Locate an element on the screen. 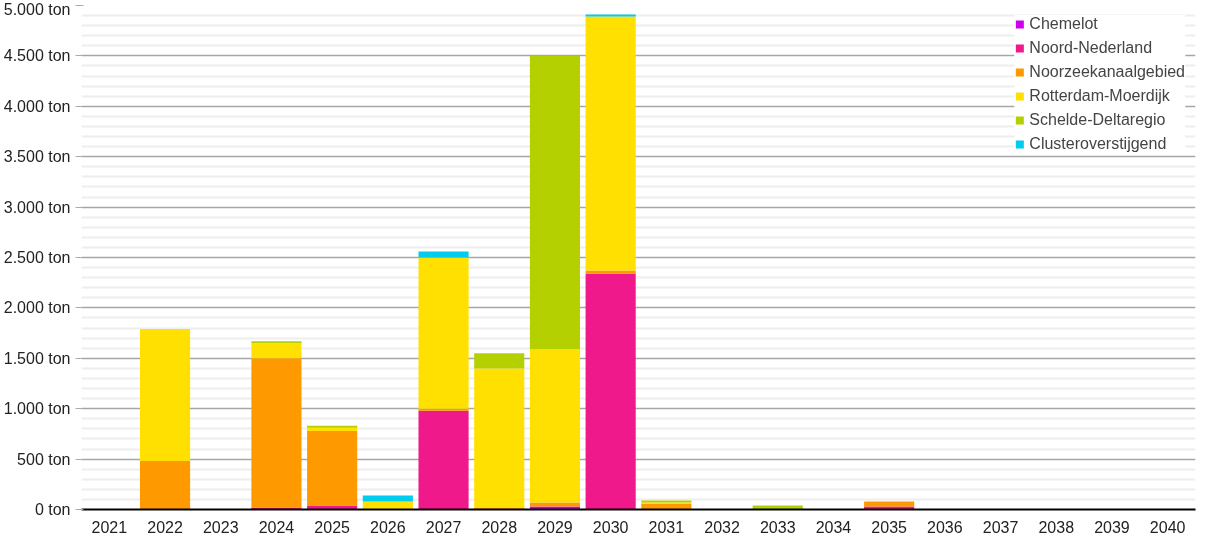 The image size is (1208, 541). x-tick-label: 2036 is located at coordinates (945, 527).